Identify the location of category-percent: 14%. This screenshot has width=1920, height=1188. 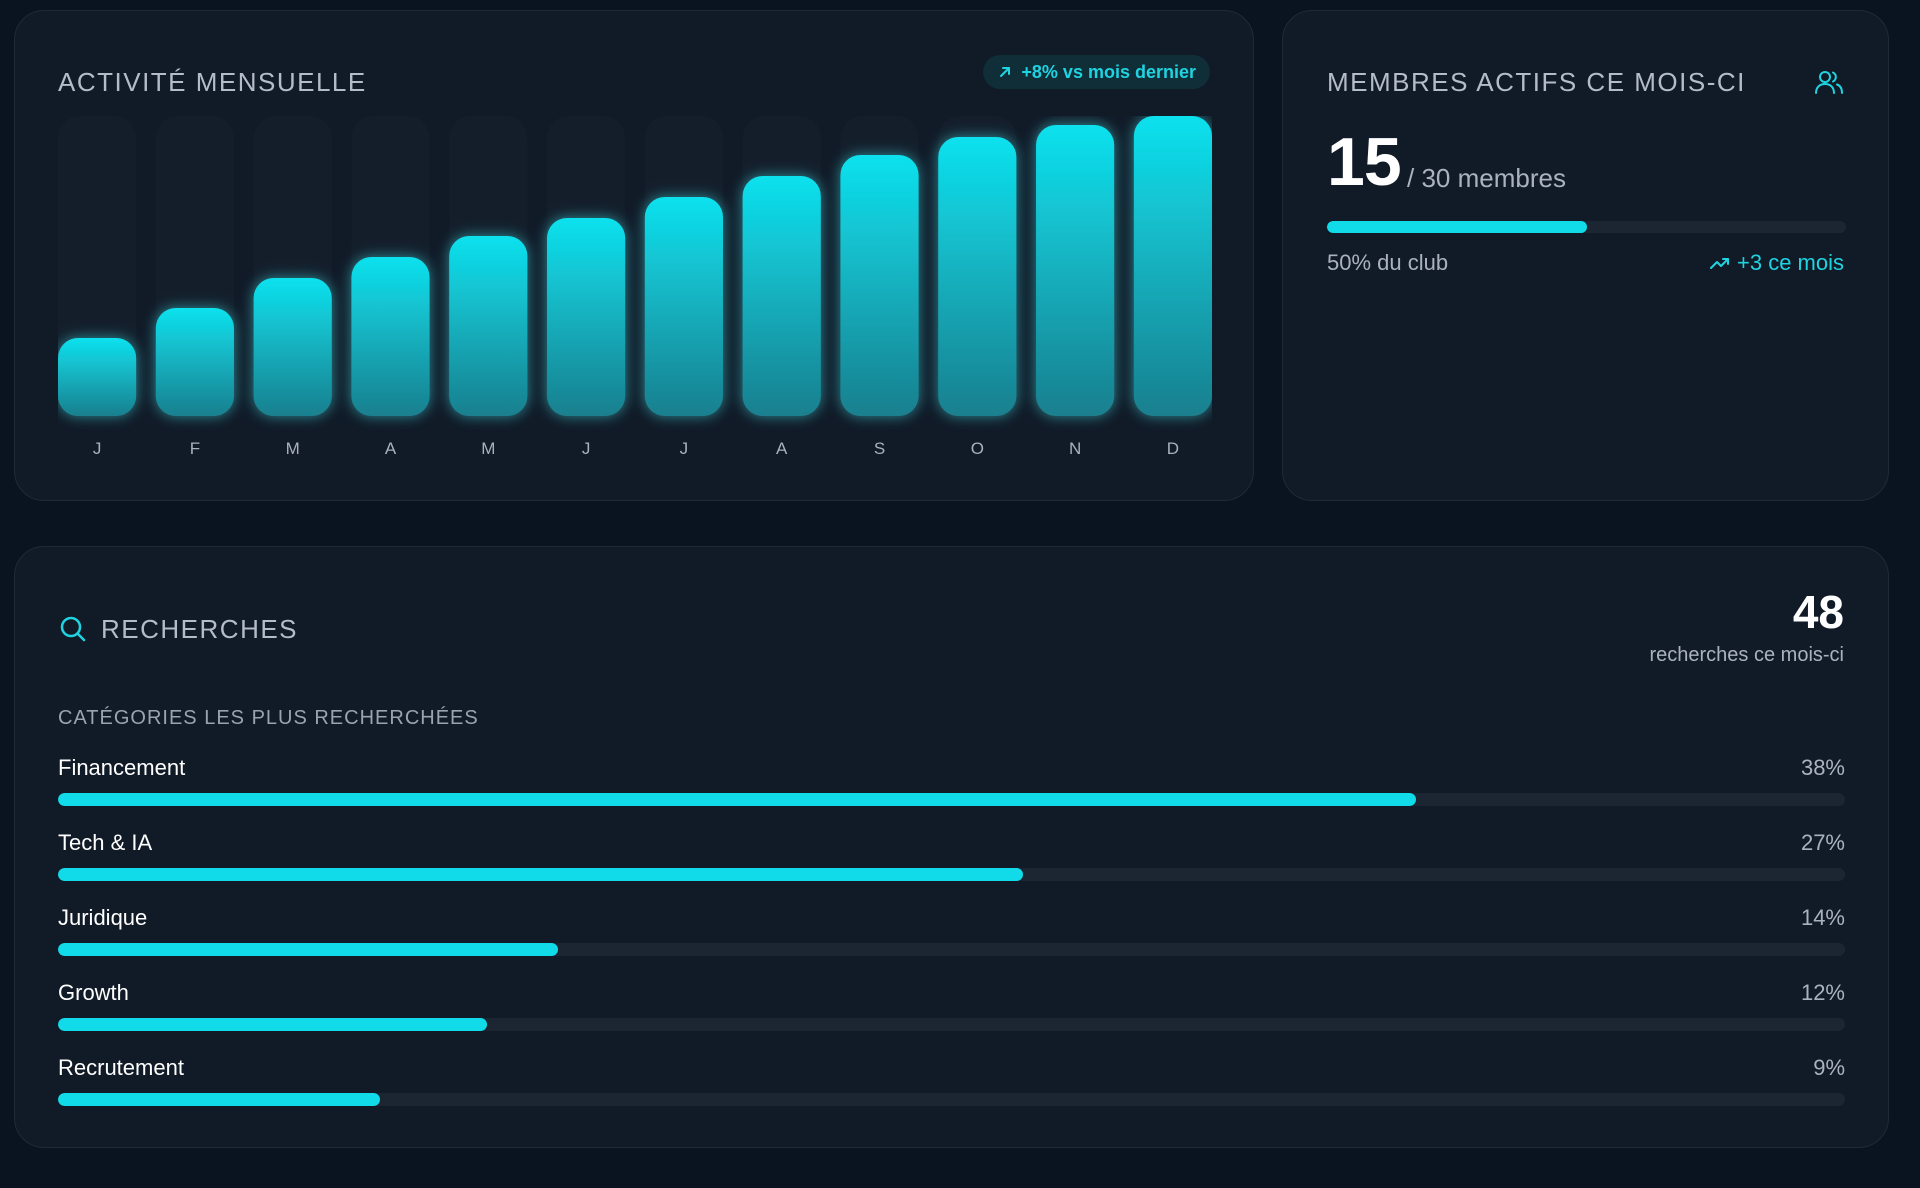
(1822, 917).